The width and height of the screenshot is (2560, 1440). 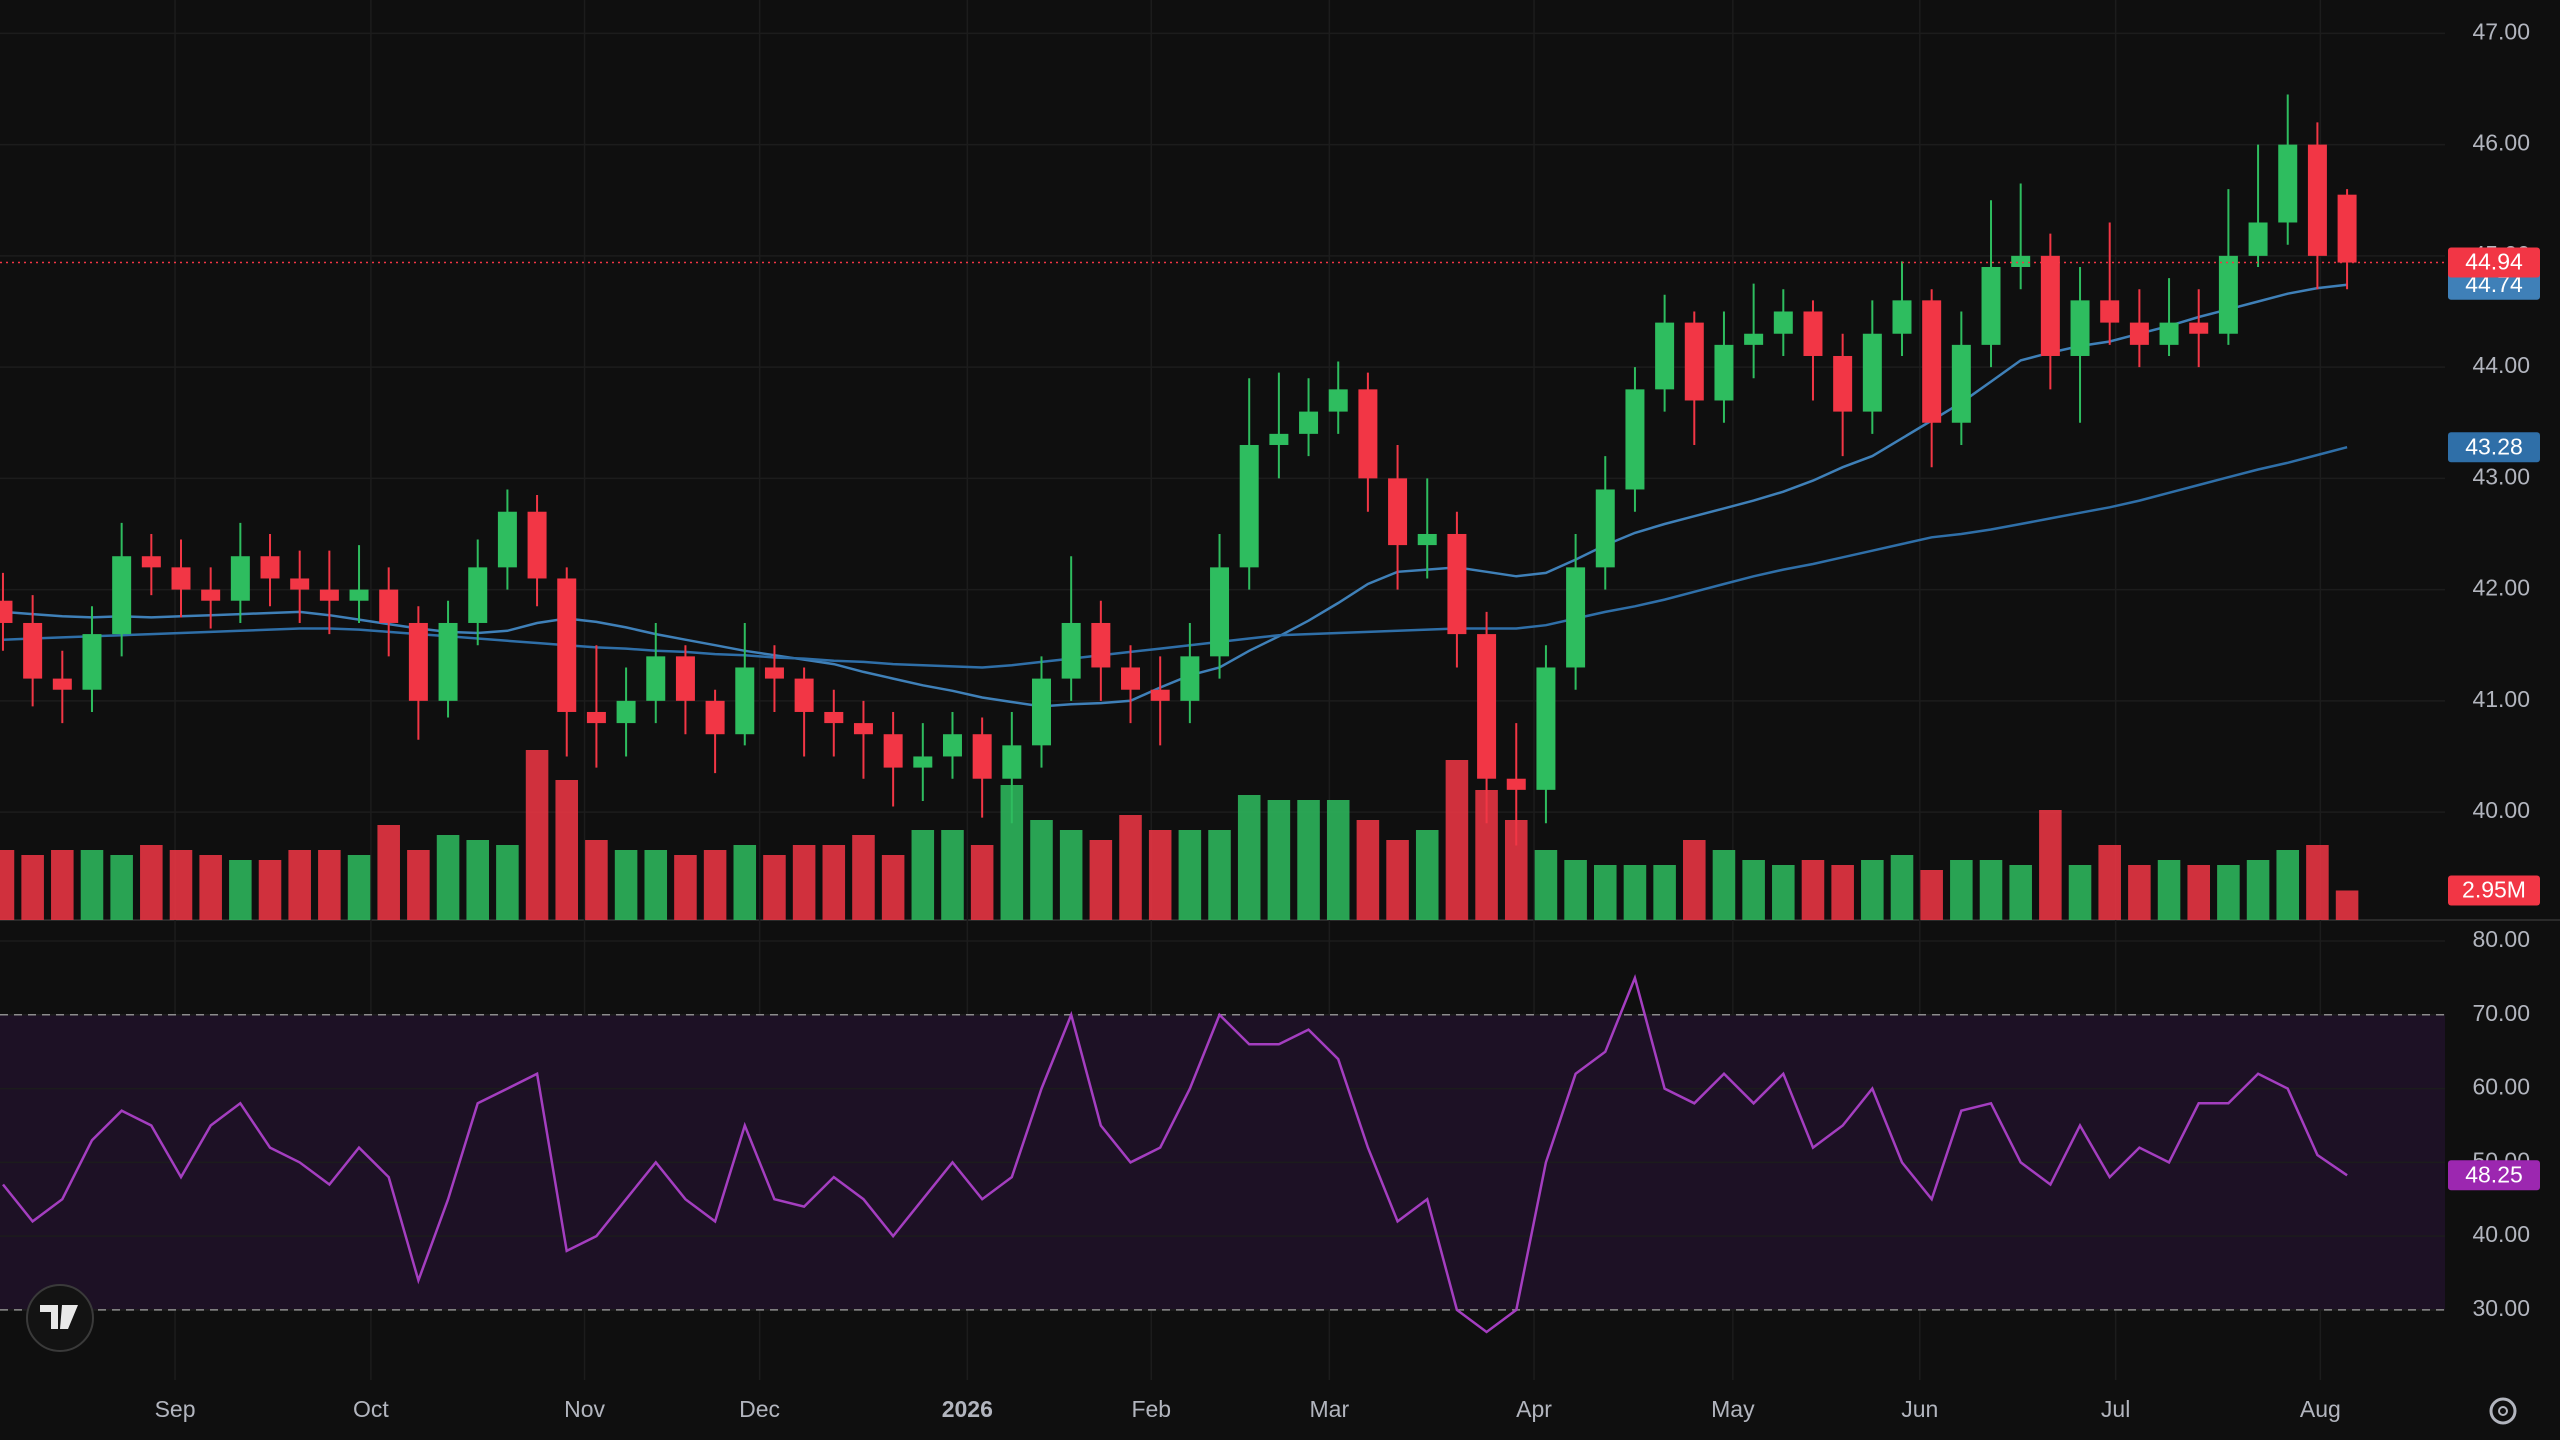 I want to click on settings-button, so click(x=2503, y=1411).